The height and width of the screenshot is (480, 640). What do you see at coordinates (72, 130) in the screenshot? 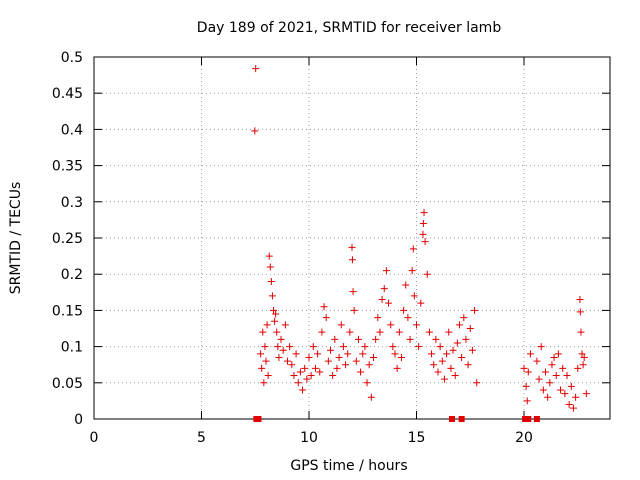
I see `y-tick-label: 0.4` at bounding box center [72, 130].